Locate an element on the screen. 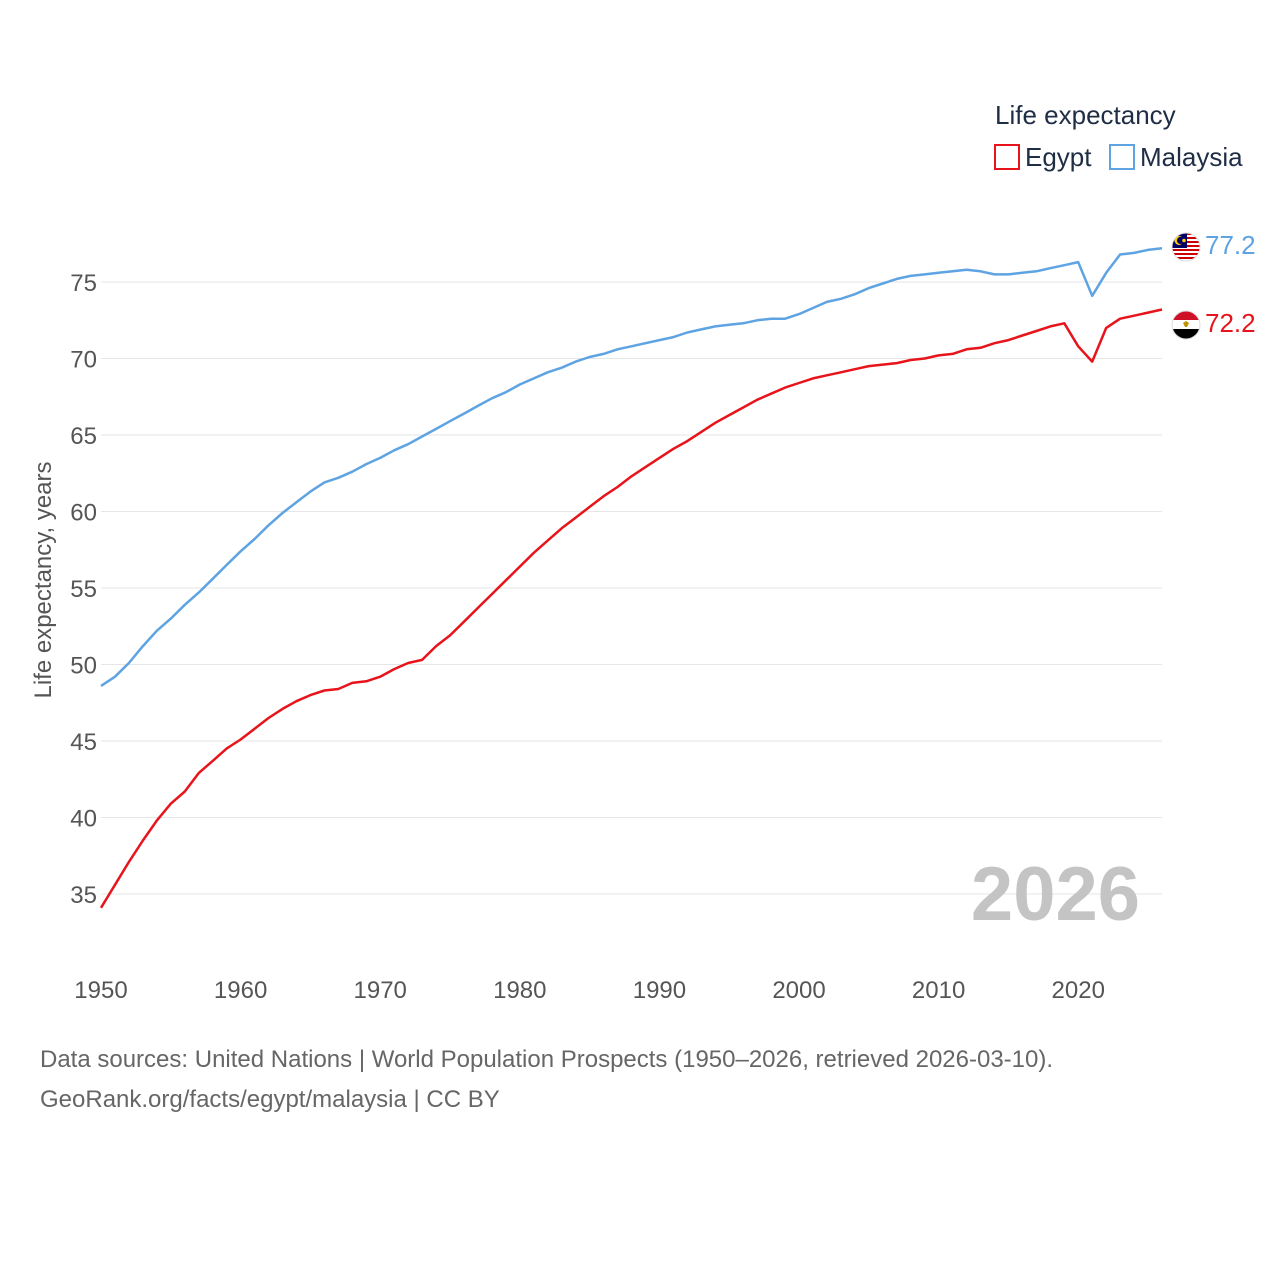 This screenshot has height=1280, width=1280. legend-title: Life expectancy is located at coordinates (1085, 115).